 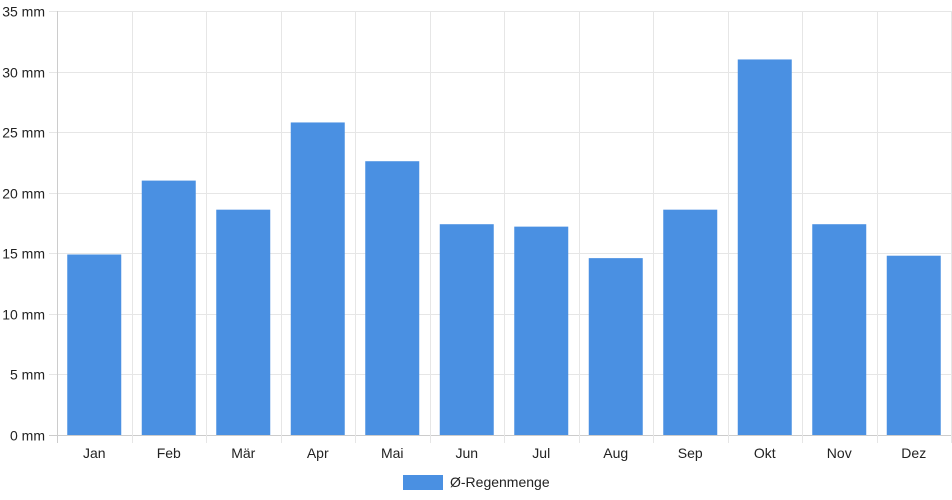 What do you see at coordinates (913, 453) in the screenshot?
I see `x-tick-label: Dez` at bounding box center [913, 453].